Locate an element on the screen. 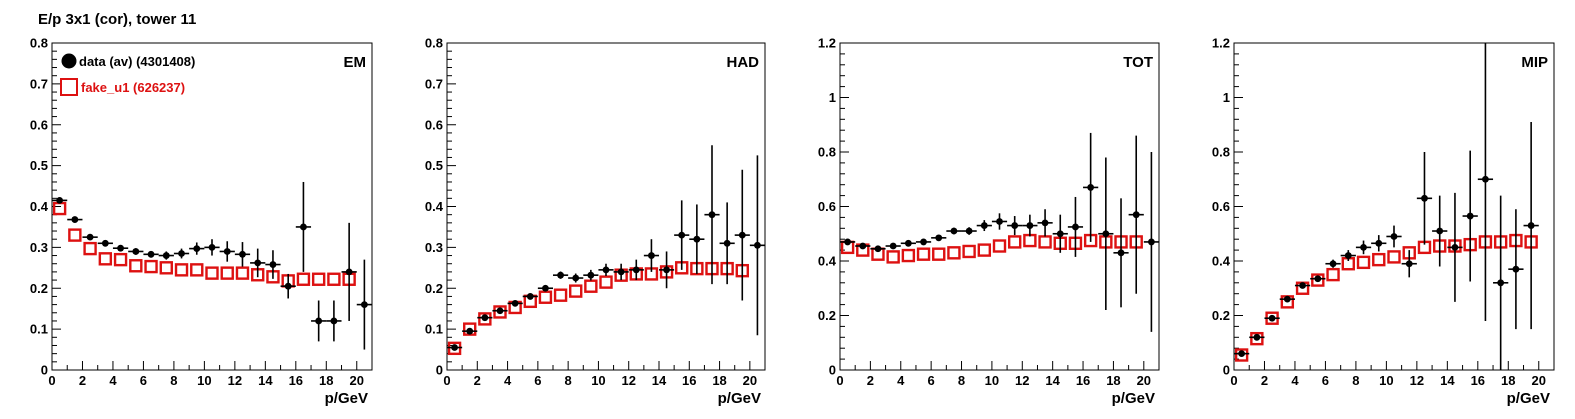  legend-data-marker is located at coordinates (69, 61).